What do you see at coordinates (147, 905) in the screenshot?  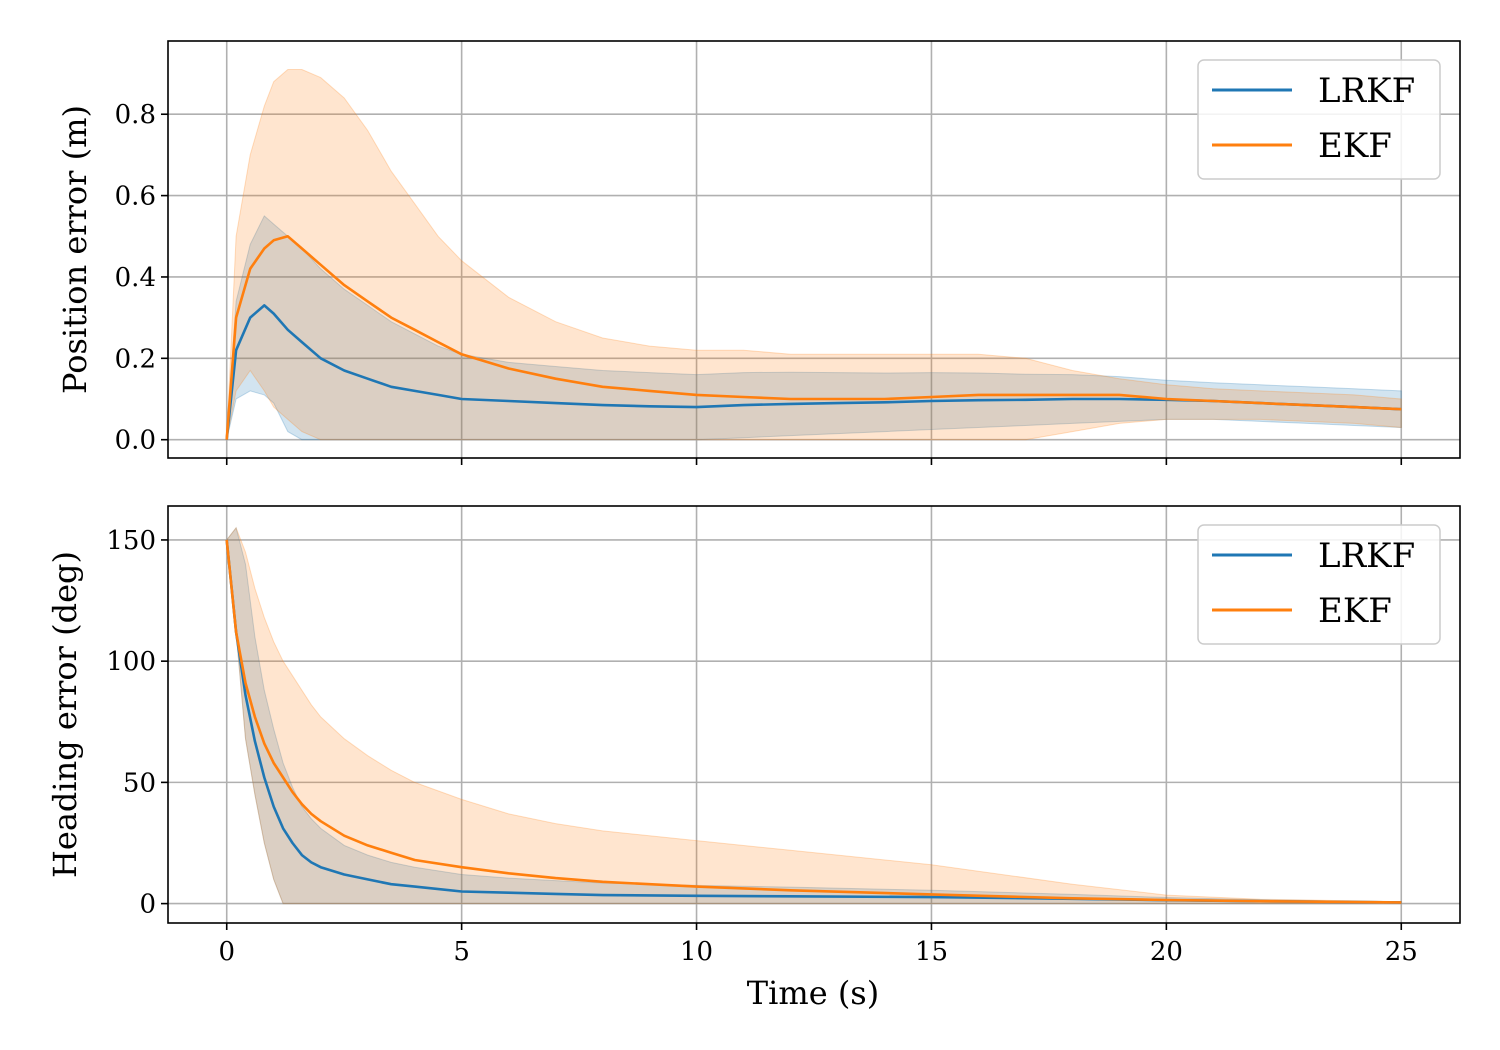 I see `y-tick-label: 0` at bounding box center [147, 905].